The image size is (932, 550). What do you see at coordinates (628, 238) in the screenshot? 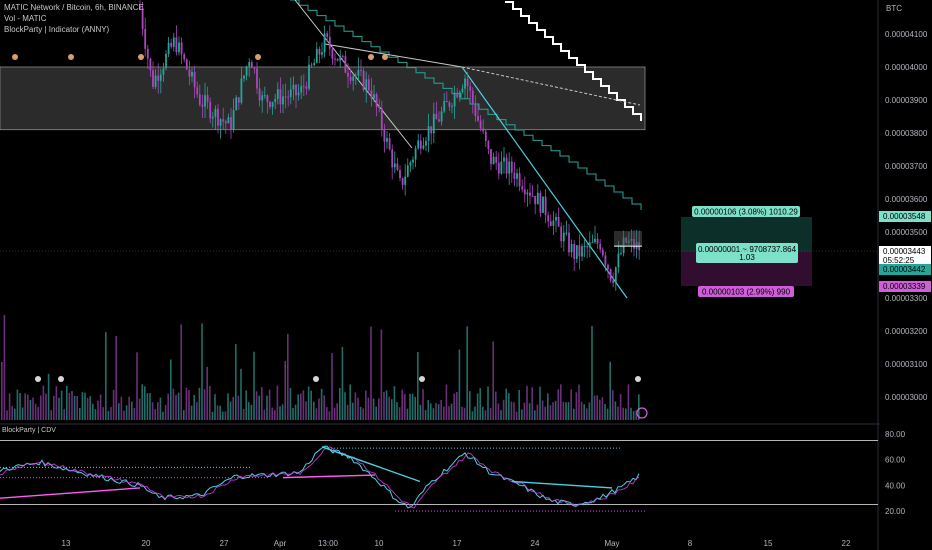
I see `entry-box` at bounding box center [628, 238].